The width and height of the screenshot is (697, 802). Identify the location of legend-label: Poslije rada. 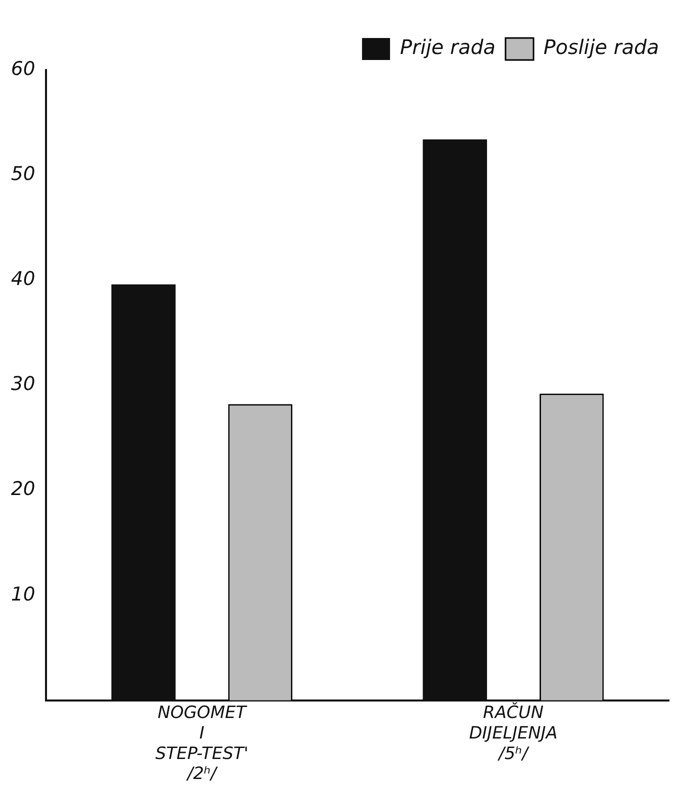
(602, 47).